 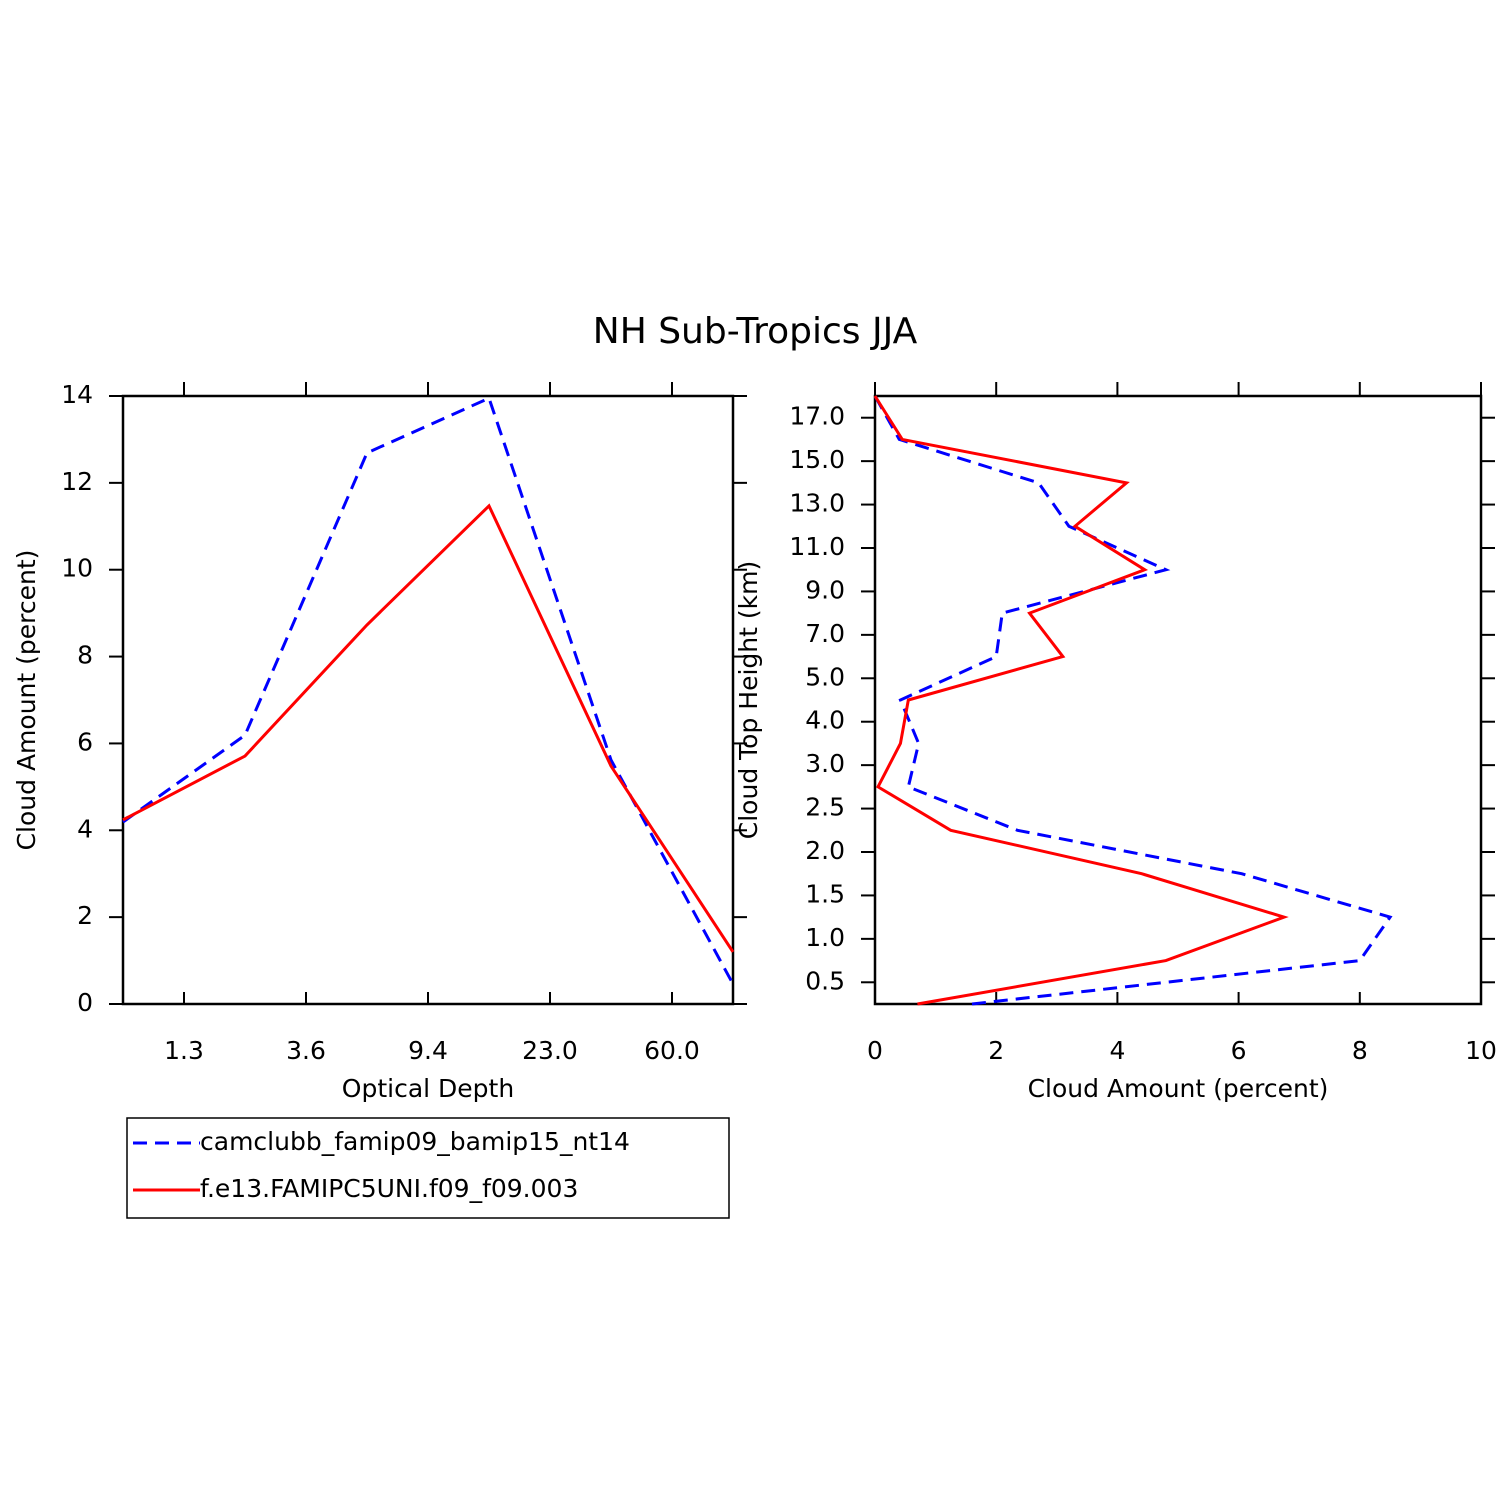 I want to click on x-tick-label: 10, so click(x=1481, y=1050).